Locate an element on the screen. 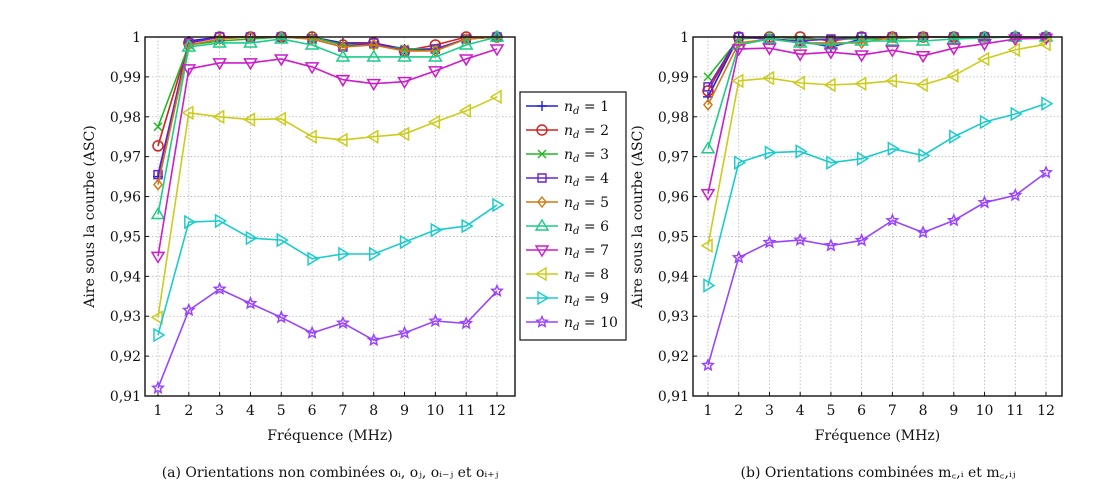 The width and height of the screenshot is (1097, 484). y-tick-label: 0,99 is located at coordinates (673, 78).